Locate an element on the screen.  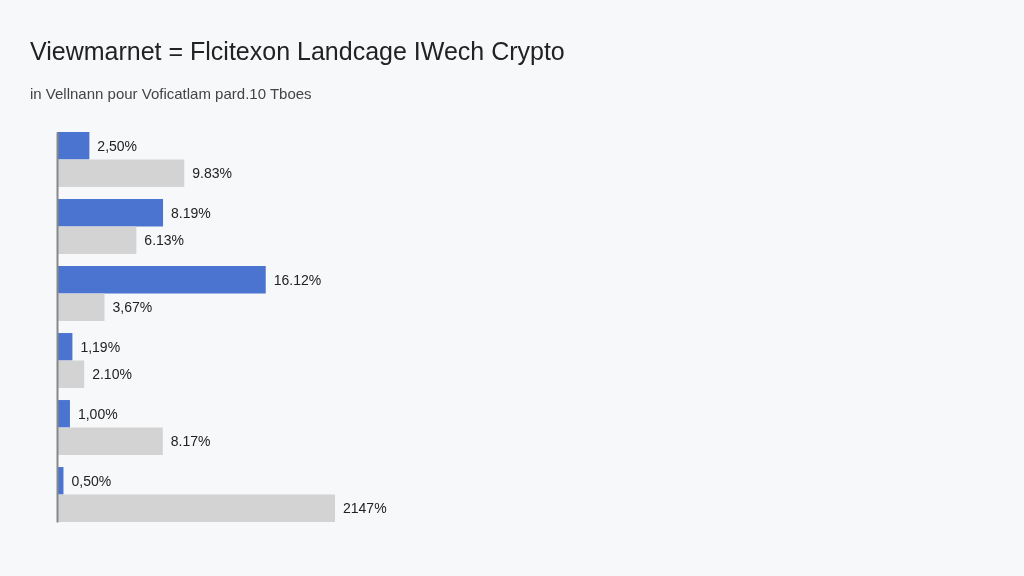
data-label: 8.19% is located at coordinates (191, 212).